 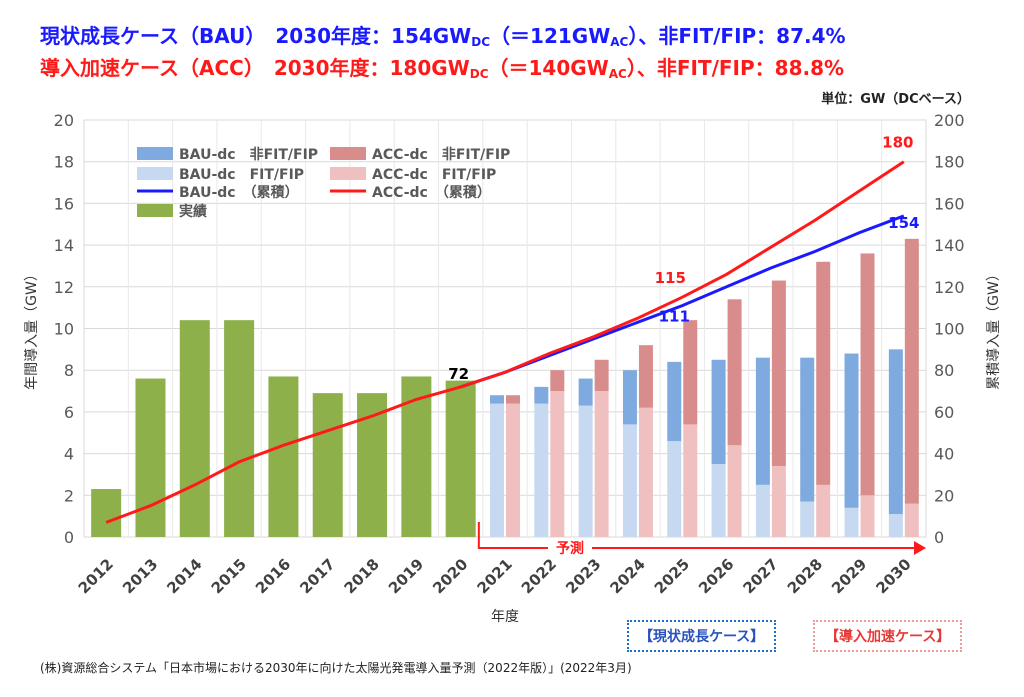 I want to click on header-acc-case: 導入加速ケース（ACC）, so click(x=147, y=68).